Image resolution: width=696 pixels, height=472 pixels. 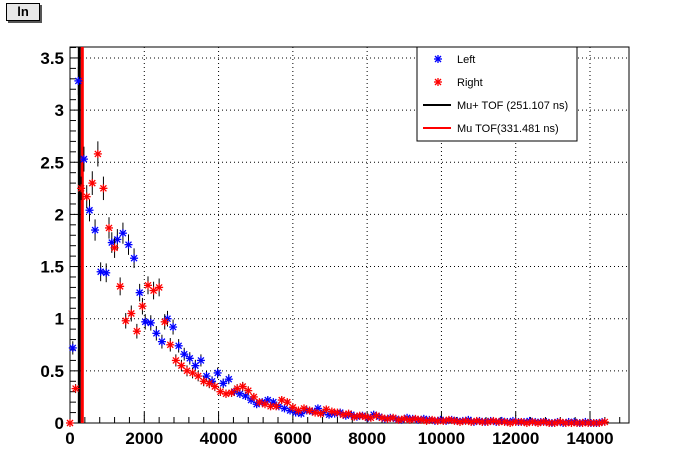 I want to click on ln-toggle-button: ln, so click(x=23, y=12).